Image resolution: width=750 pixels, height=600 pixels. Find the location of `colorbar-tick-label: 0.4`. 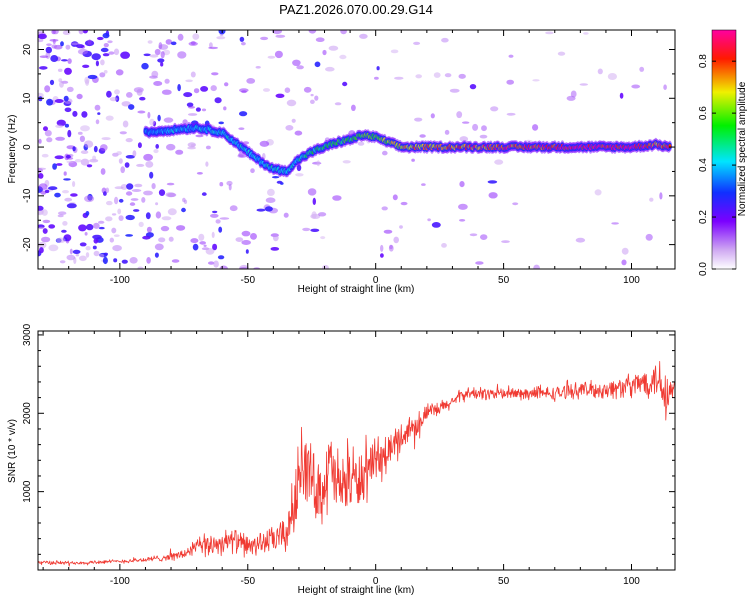

colorbar-tick-label: 0.4 is located at coordinates (703, 165).